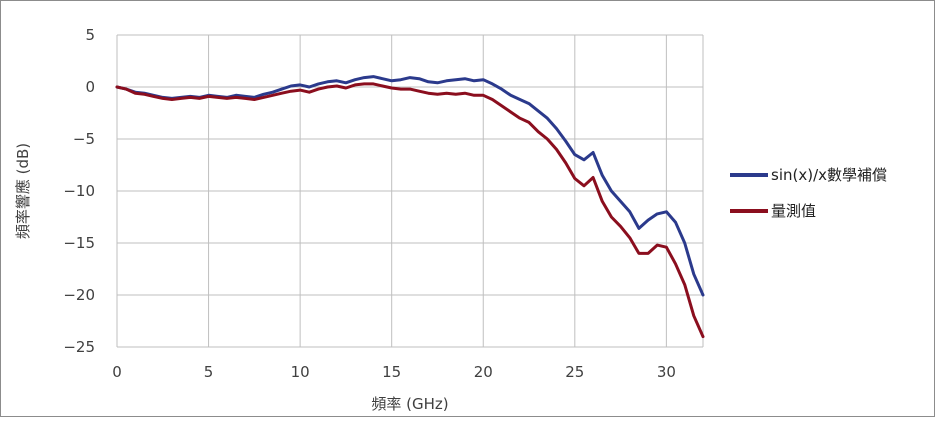 This screenshot has height=421, width=935. Describe the element at coordinates (300, 372) in the screenshot. I see `x-tick-label: 10` at that location.